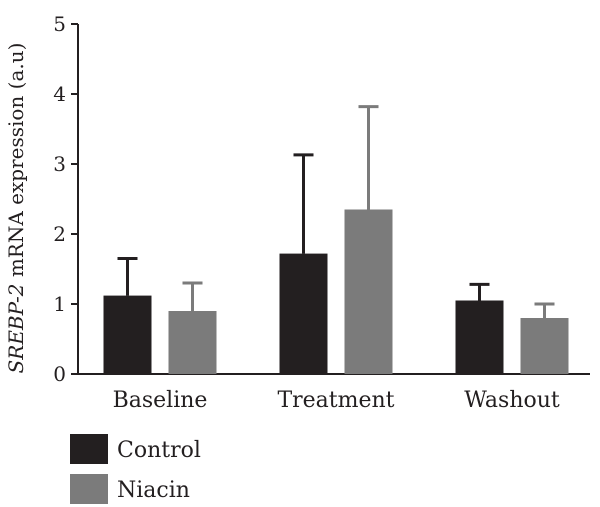 The image size is (600, 507). I want to click on legend-label-control: Control, so click(159, 450).